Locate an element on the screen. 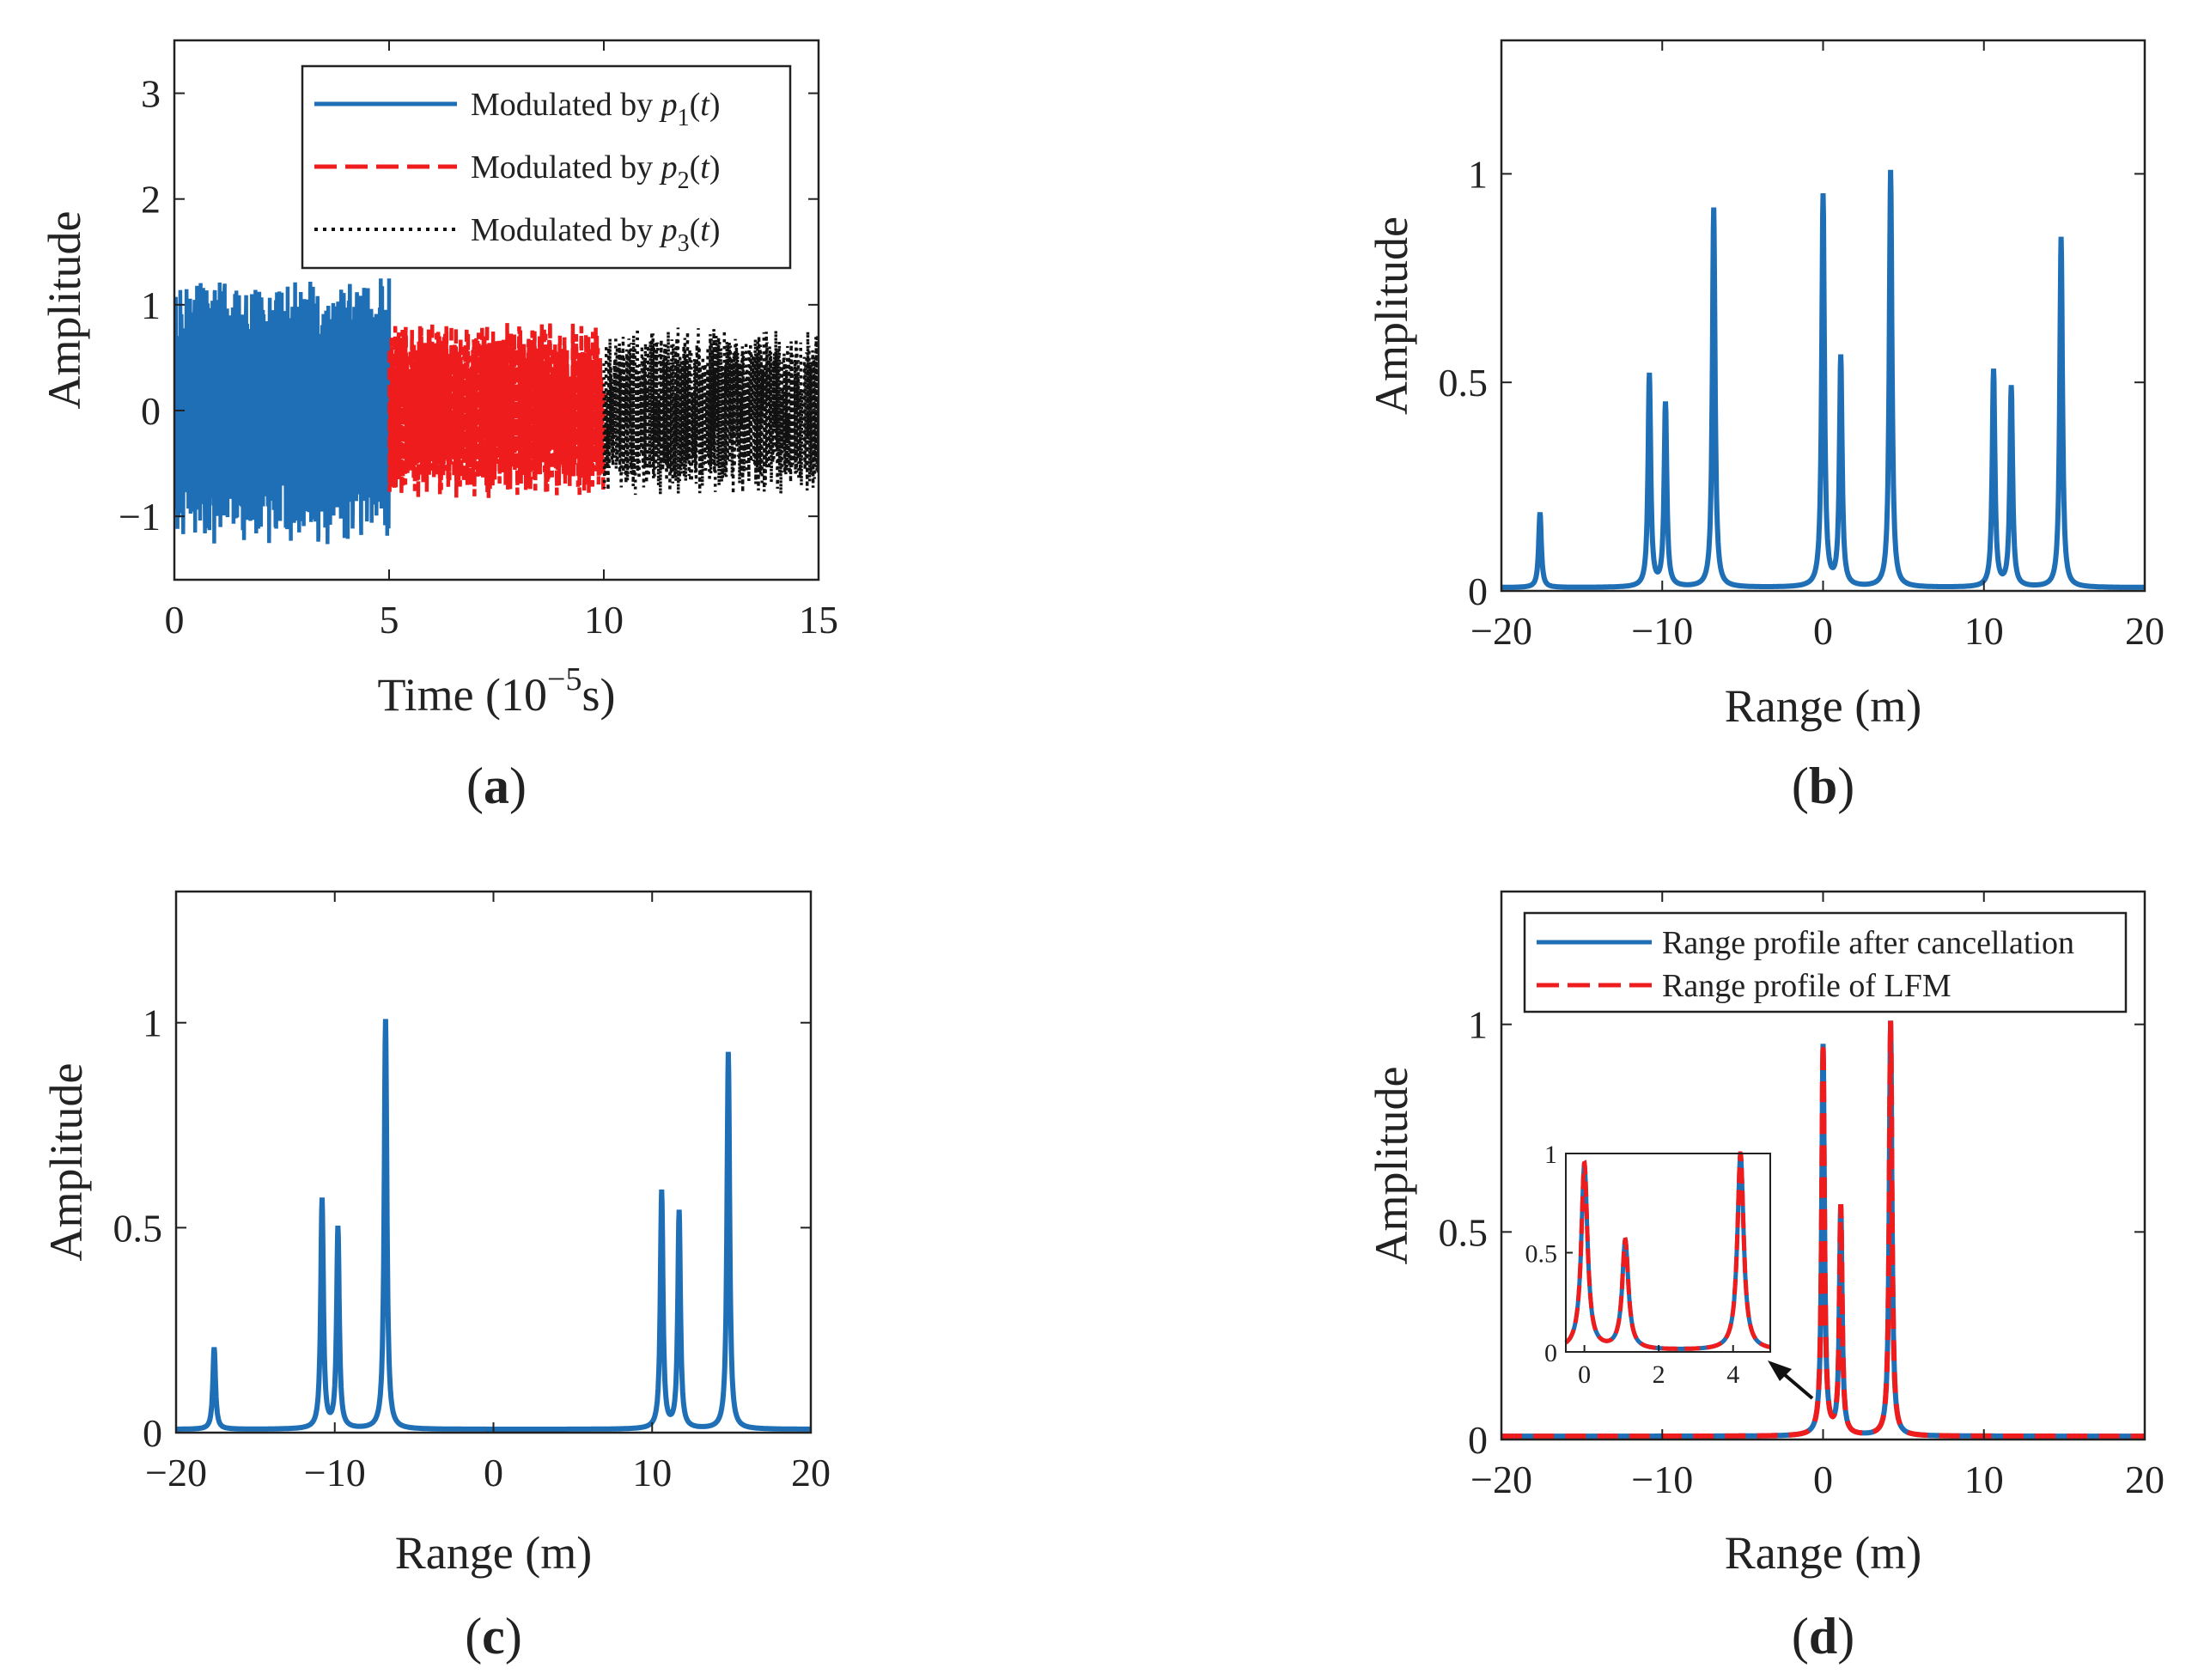 The height and width of the screenshot is (1680, 2198). legend-box is located at coordinates (1825, 962).